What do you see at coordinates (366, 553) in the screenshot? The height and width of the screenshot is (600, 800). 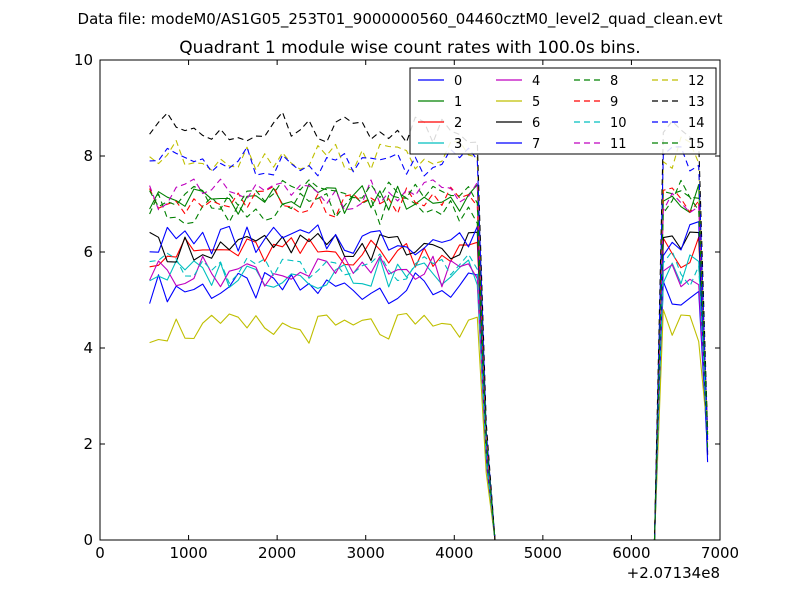 I see `x-tick-label: 3000` at bounding box center [366, 553].